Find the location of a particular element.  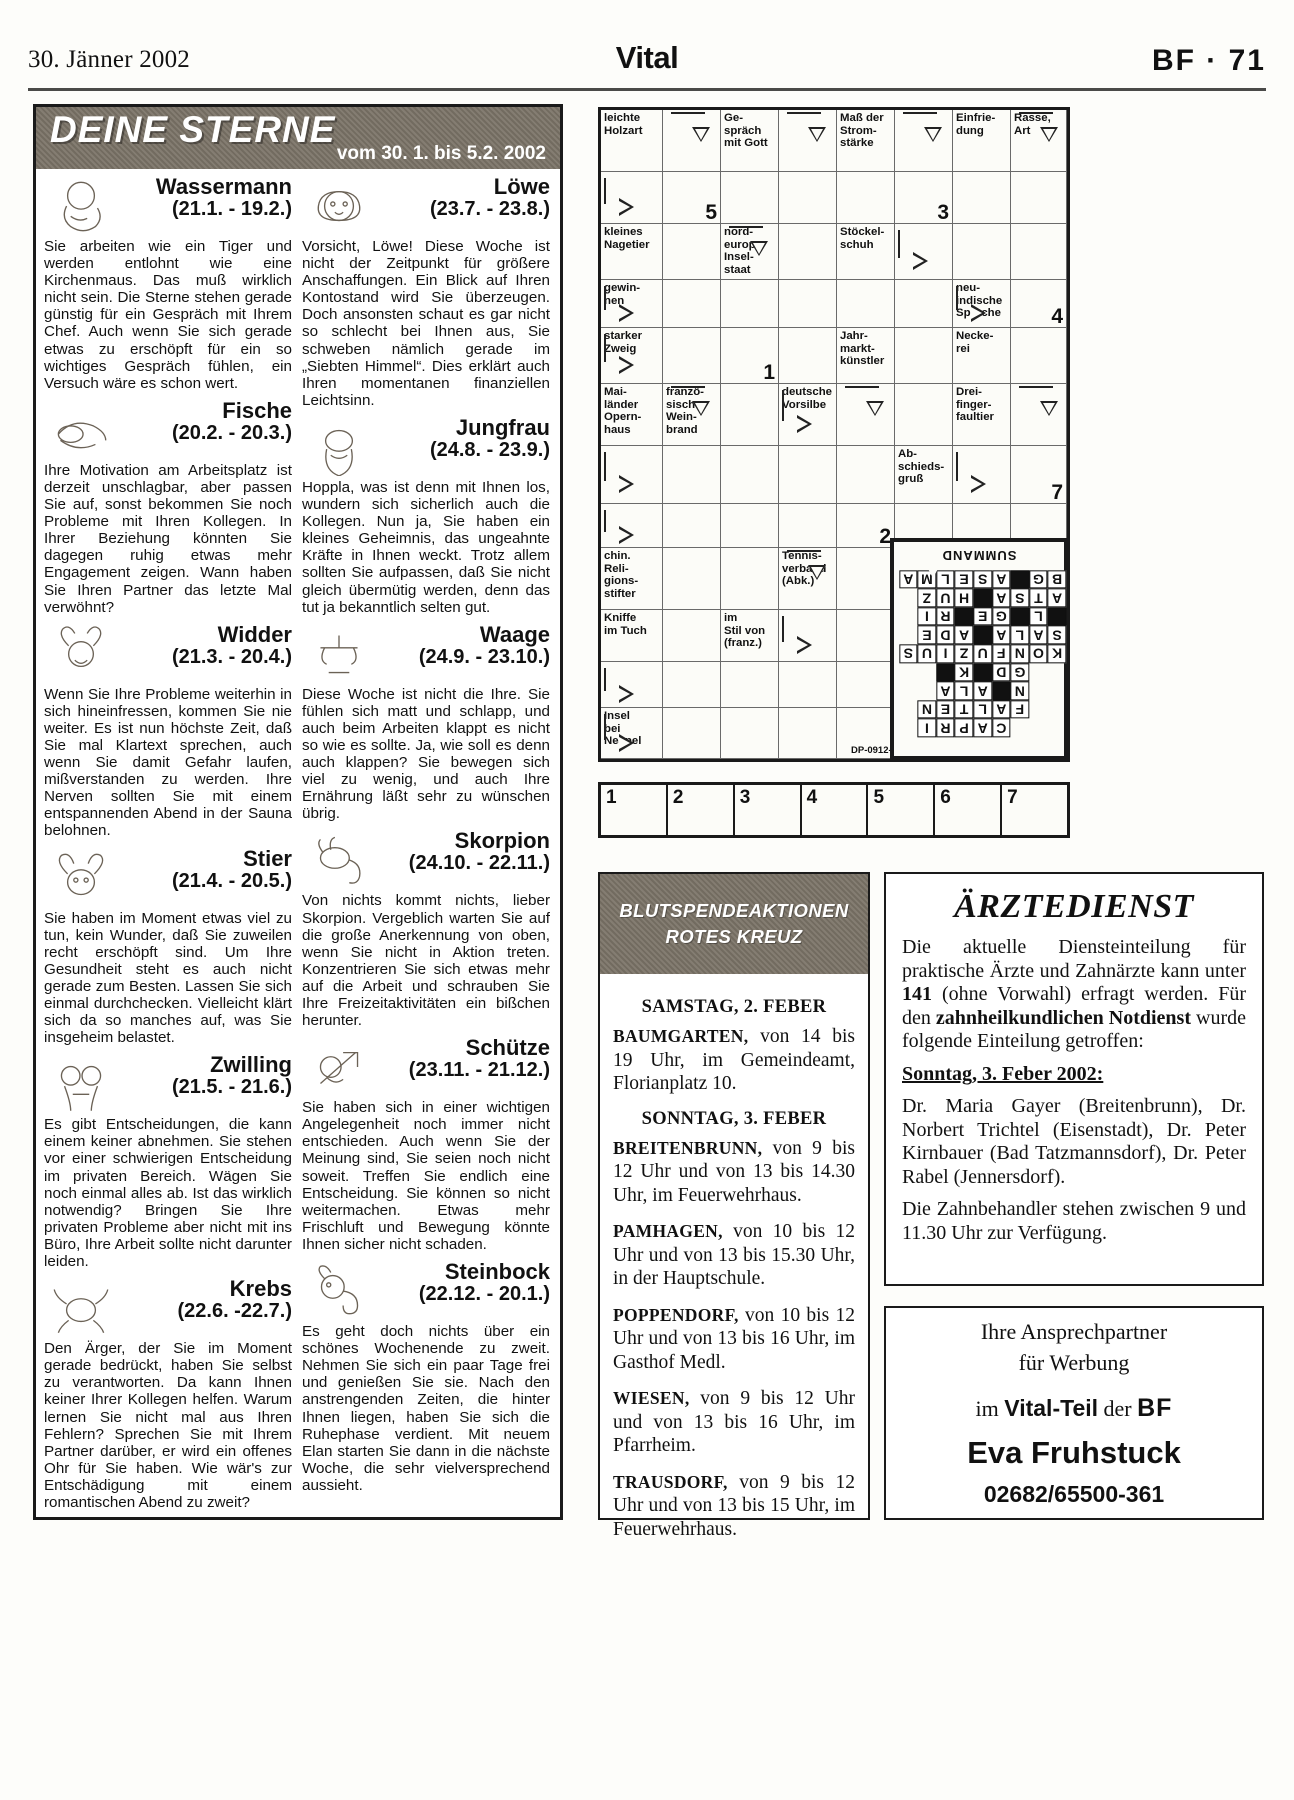

answer-strip: 1 2 3 4 5 6 7 is located at coordinates (834, 810).